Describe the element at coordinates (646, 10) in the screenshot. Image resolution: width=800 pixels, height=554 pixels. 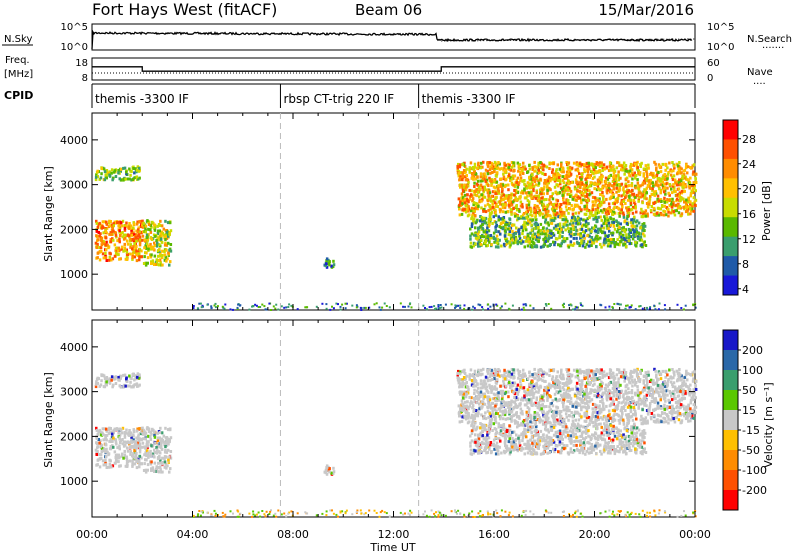
I see `date-label: 15/Mar/2016` at that location.